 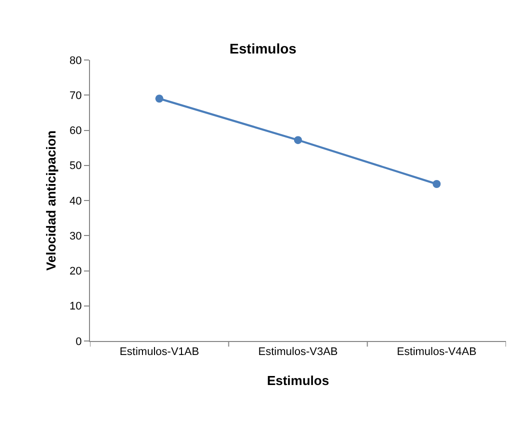 What do you see at coordinates (76, 166) in the screenshot?
I see `y-tick-label: 50` at bounding box center [76, 166].